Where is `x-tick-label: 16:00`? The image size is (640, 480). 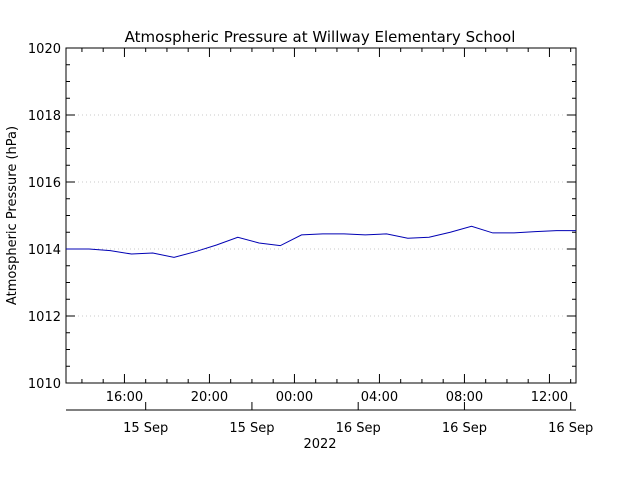
x-tick-label: 16:00 is located at coordinates (124, 397).